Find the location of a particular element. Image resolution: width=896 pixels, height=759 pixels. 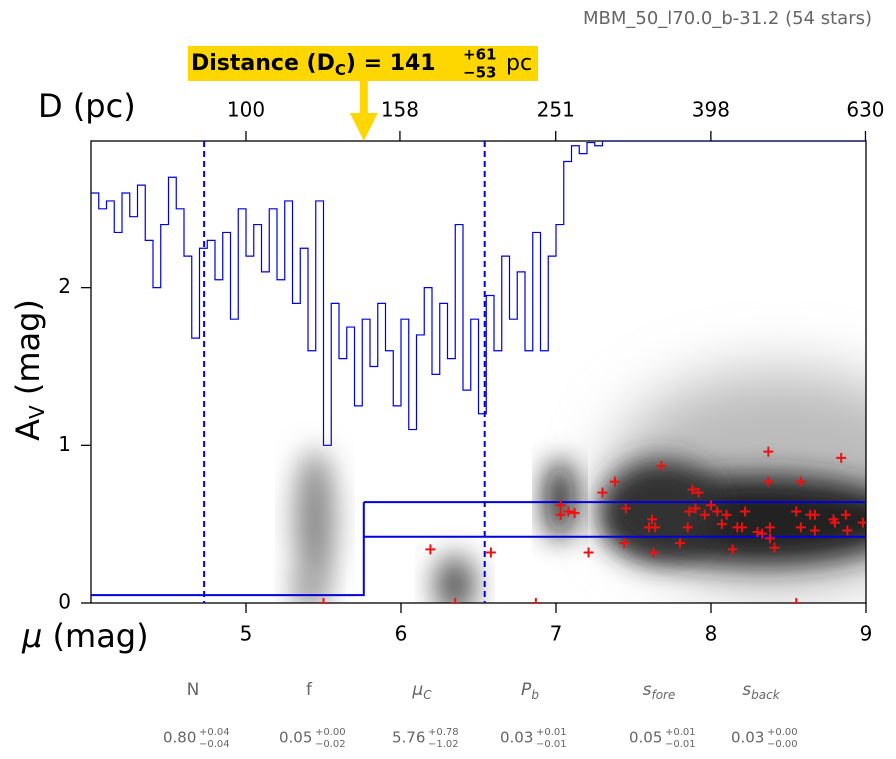

x2-tick-label: 251 is located at coordinates (556, 110).